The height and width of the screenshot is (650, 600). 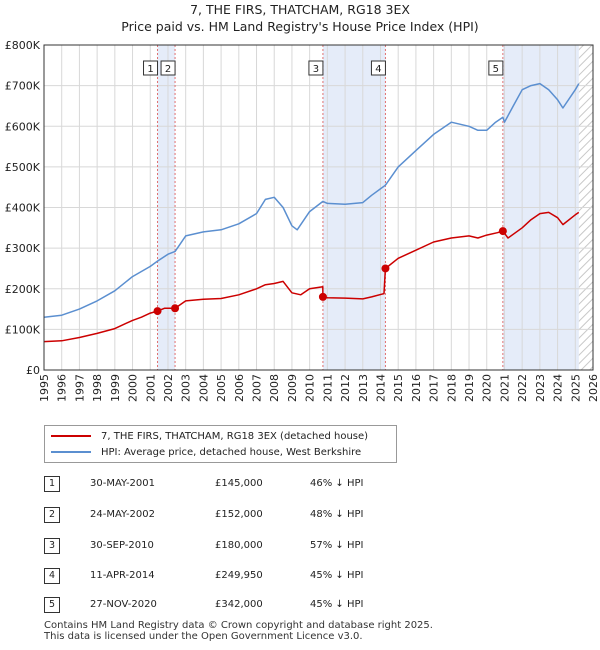 I want to click on x-tick-label: 2016, so click(x=416, y=388).